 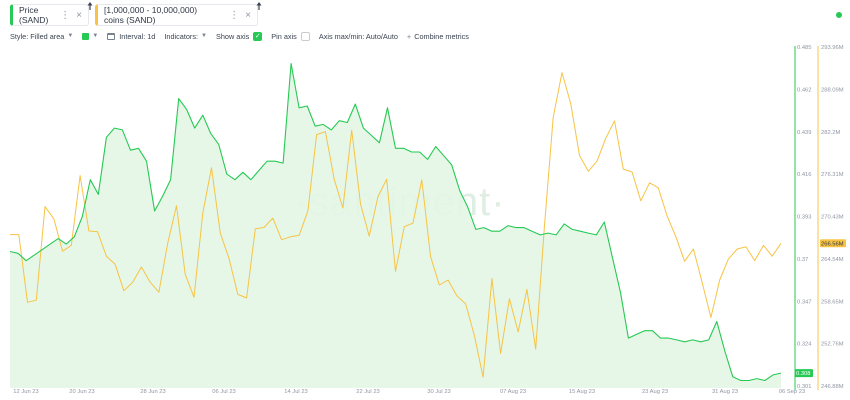 What do you see at coordinates (305, 36) in the screenshot?
I see `checkbox-empty-icon` at bounding box center [305, 36].